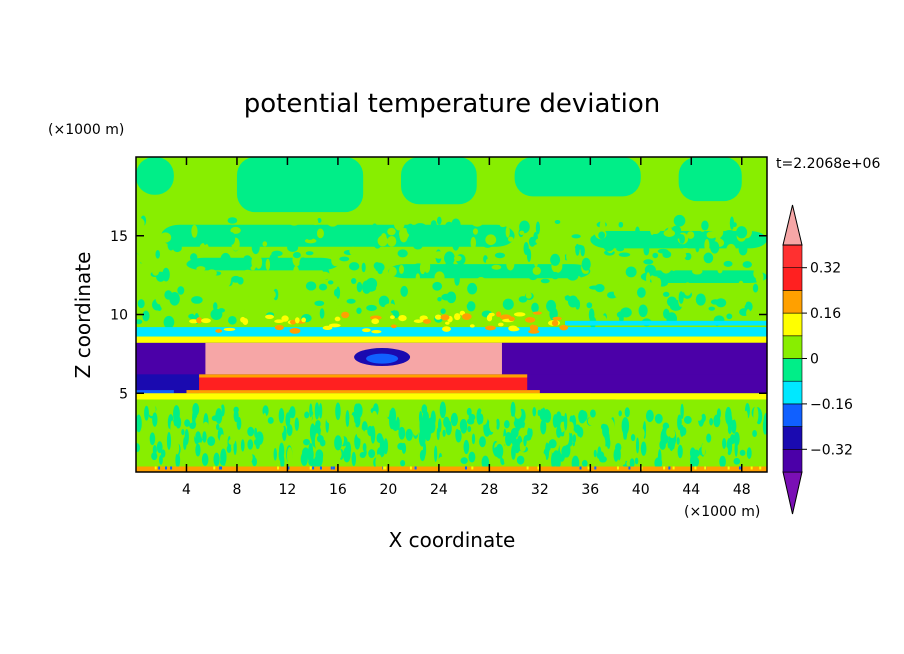 The width and height of the screenshot is (904, 654). Describe the element at coordinates (792, 225) in the screenshot. I see `colorbar-extend-high` at that location.